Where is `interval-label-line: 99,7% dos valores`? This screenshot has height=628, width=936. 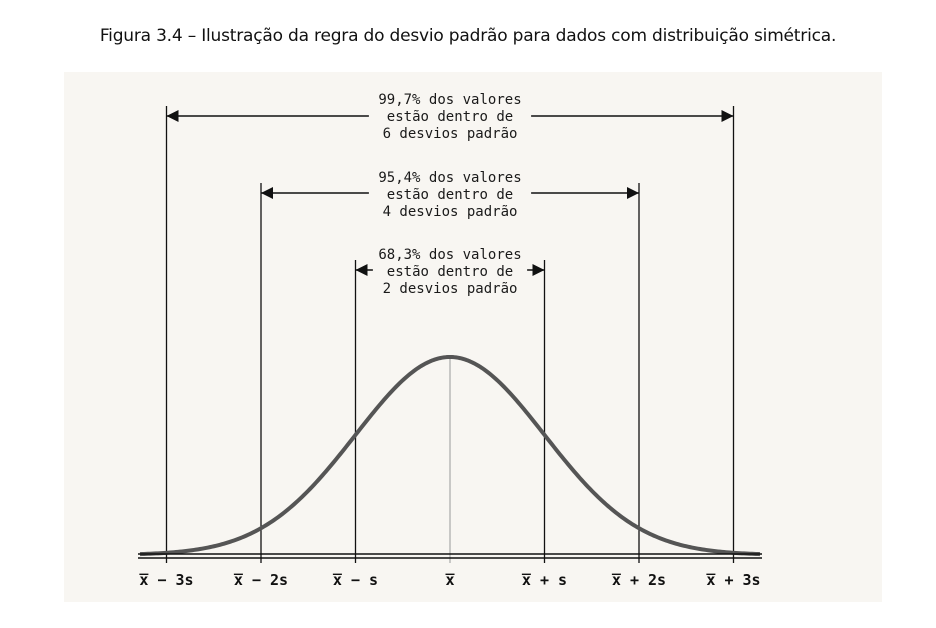 interval-label-line: 99,7% dos valores is located at coordinates (449, 100).